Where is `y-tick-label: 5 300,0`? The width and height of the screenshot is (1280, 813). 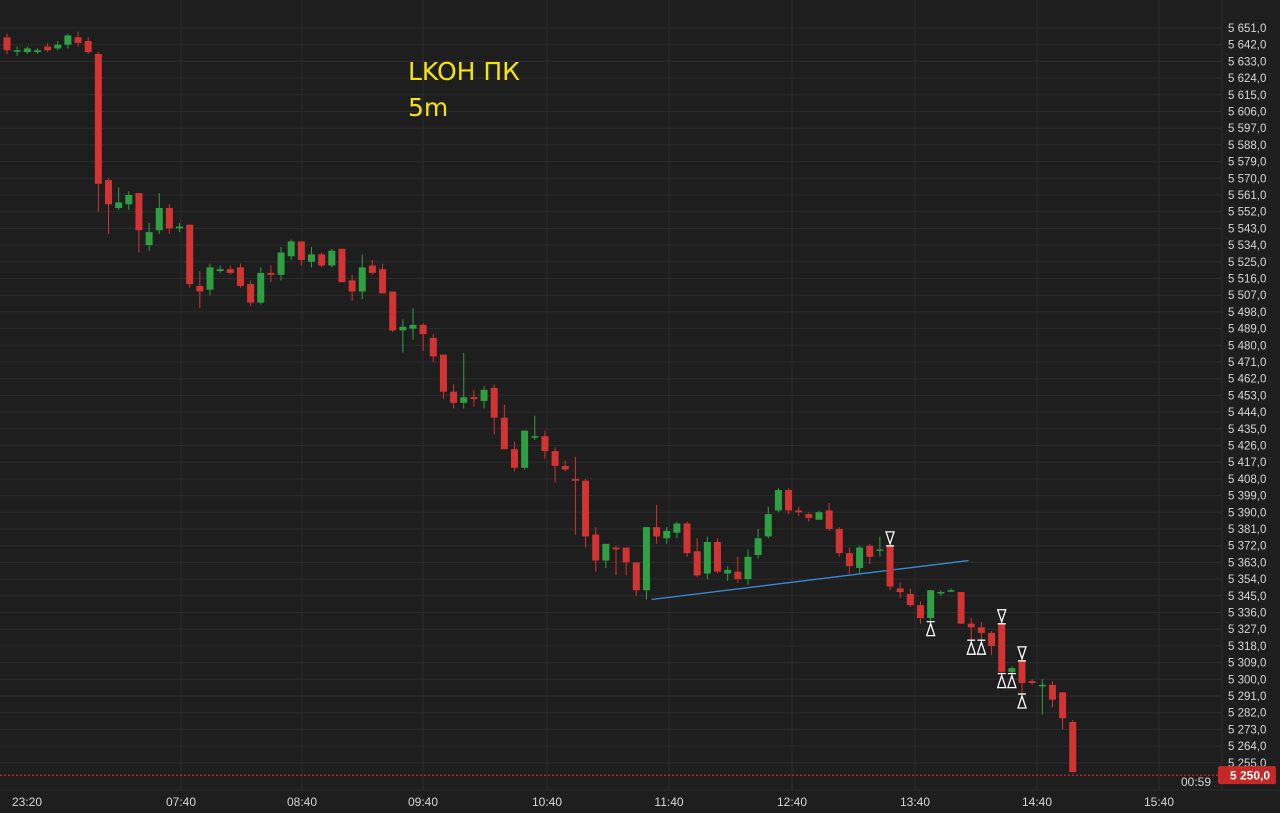
y-tick-label: 5 300,0 is located at coordinates (1247, 680).